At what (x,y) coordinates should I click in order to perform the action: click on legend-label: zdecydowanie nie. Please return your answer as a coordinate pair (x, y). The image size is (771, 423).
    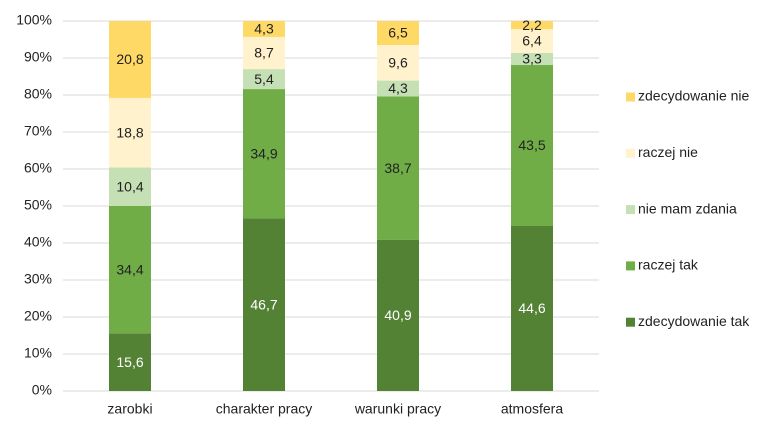
    Looking at the image, I should click on (694, 96).